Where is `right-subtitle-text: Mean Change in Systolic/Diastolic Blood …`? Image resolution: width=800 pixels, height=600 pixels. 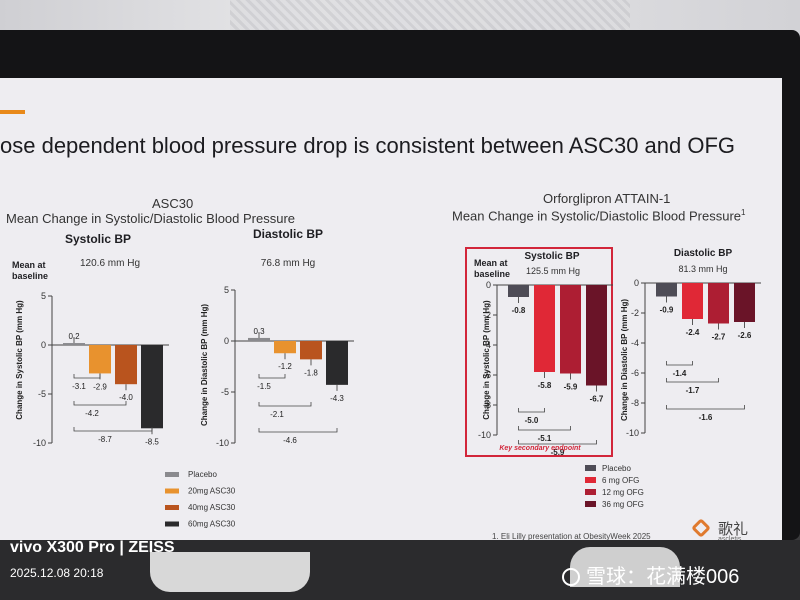 right-subtitle-text: Mean Change in Systolic/Diastolic Blood … is located at coordinates (597, 216).